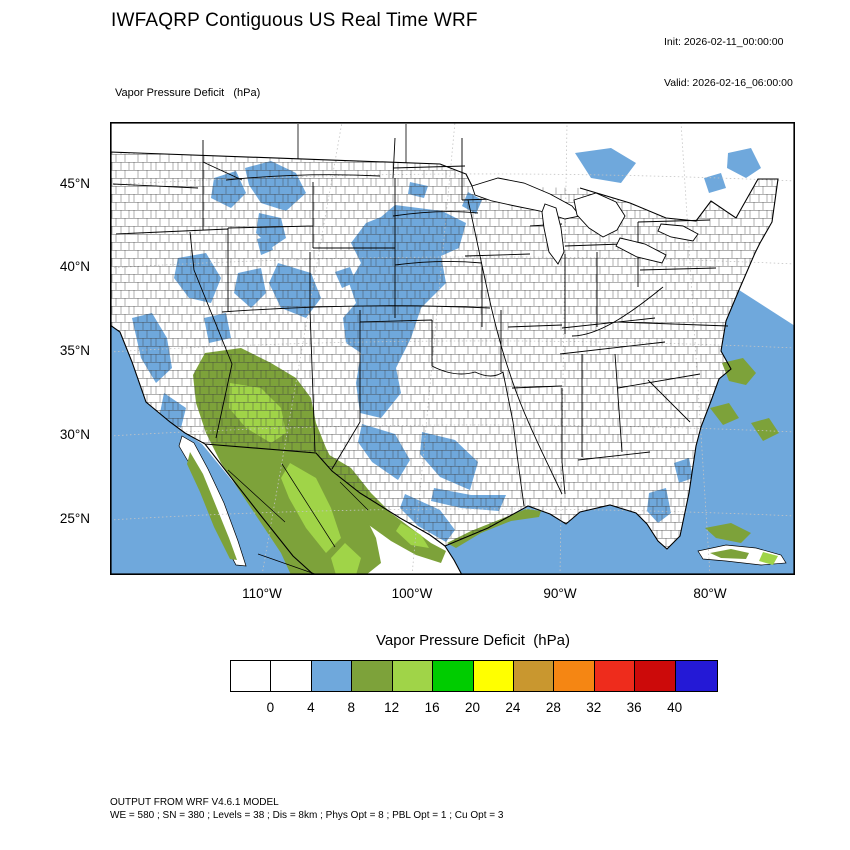 The image size is (850, 850). What do you see at coordinates (432, 707) in the screenshot?
I see `colorbar-tick-label: 16` at bounding box center [432, 707].